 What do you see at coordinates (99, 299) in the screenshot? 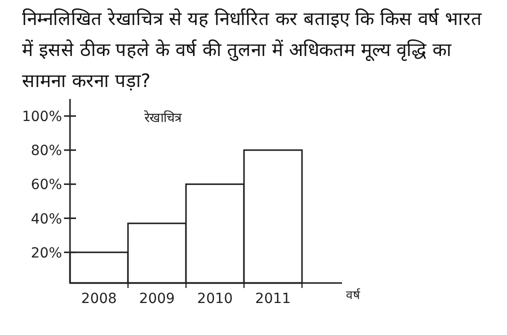
I see `x-tick-label: 2008` at bounding box center [99, 299].